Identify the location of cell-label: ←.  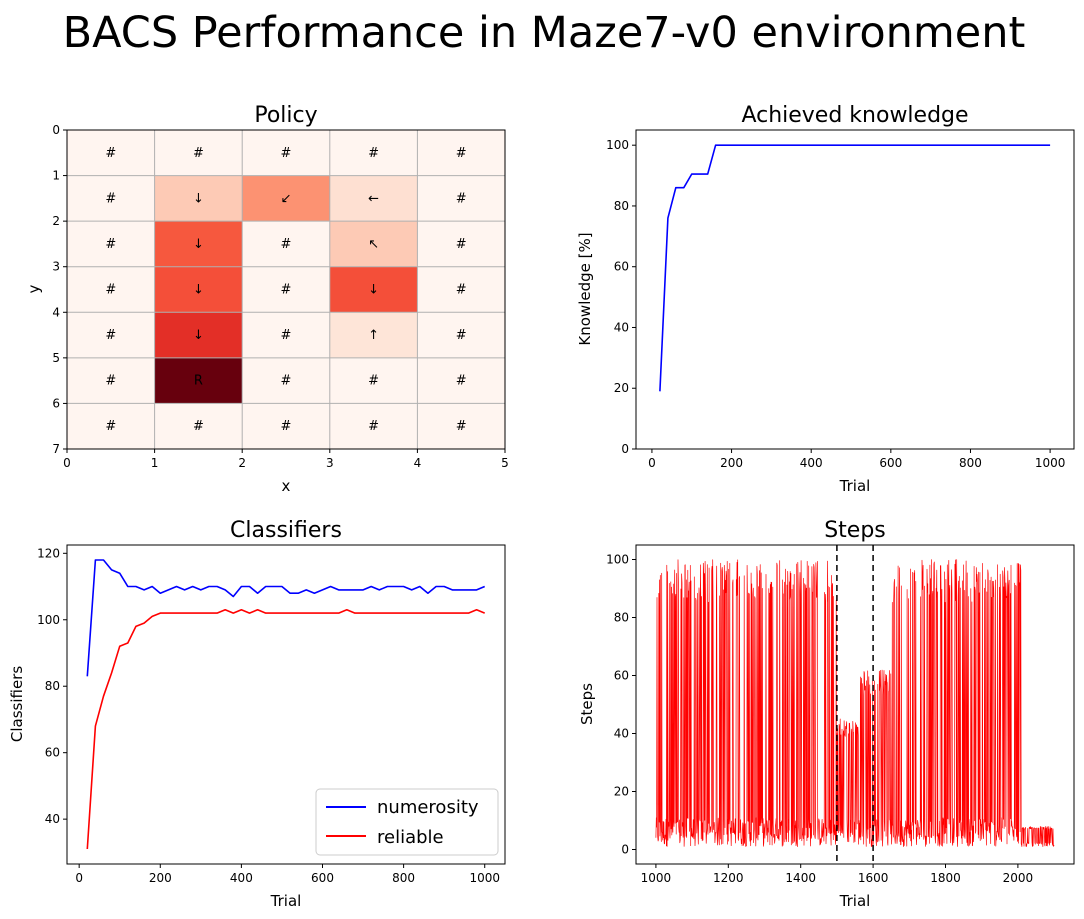
(373, 198).